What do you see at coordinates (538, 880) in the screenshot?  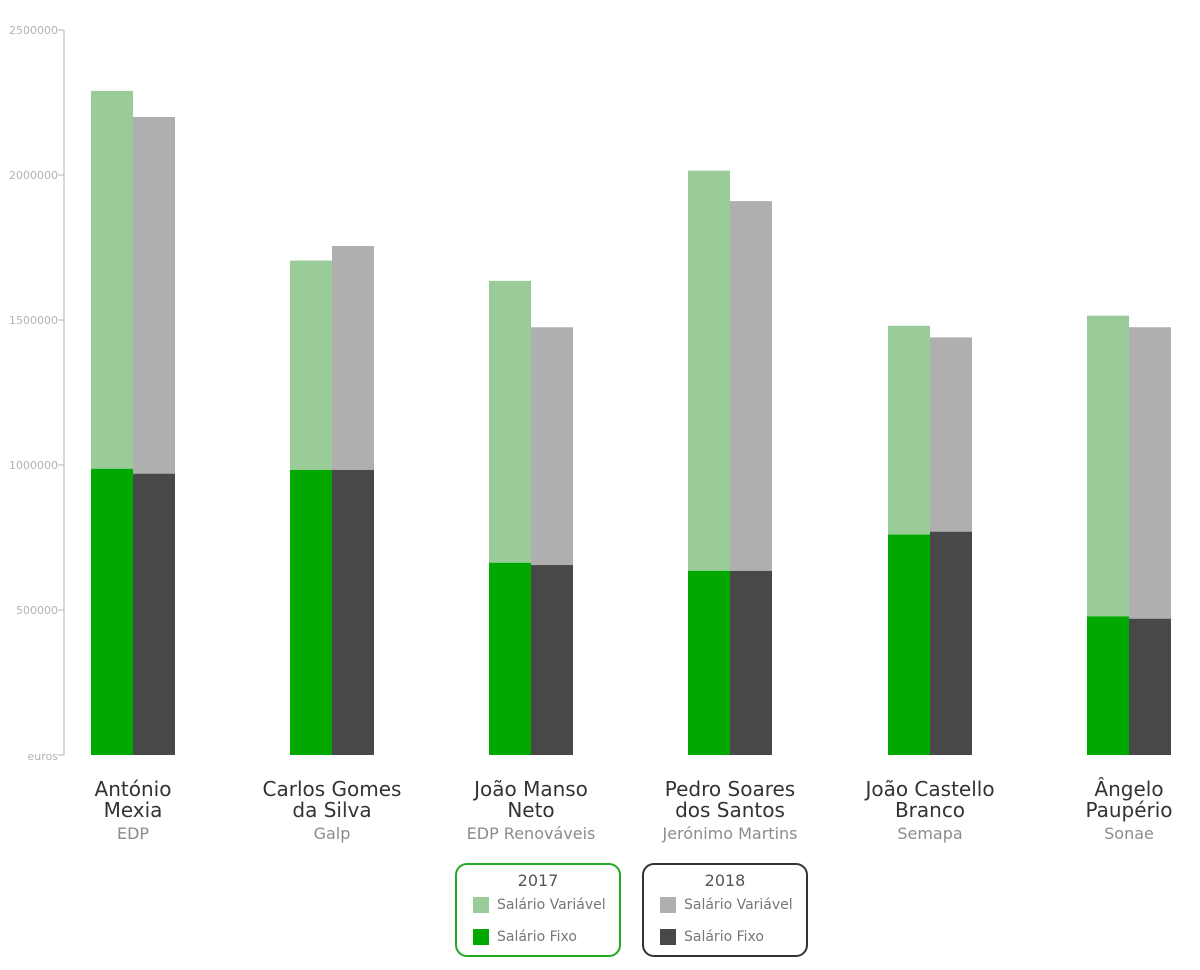 I see `legend-2017-title: 2017` at bounding box center [538, 880].